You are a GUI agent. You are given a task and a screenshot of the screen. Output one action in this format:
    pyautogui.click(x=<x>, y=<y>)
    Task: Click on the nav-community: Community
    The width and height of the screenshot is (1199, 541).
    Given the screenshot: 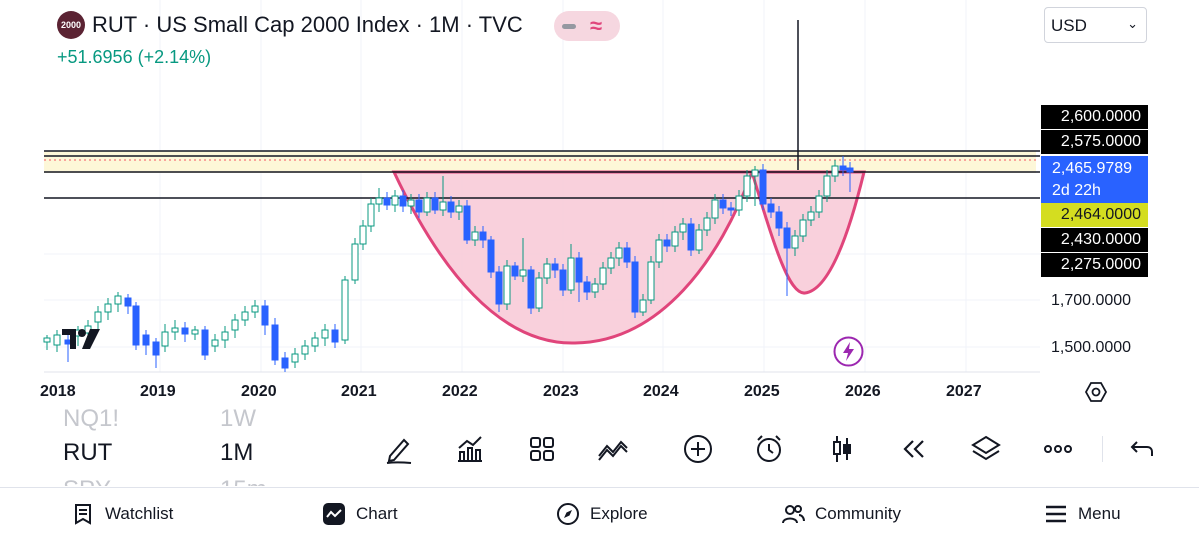 What is the action you would take?
    pyautogui.click(x=841, y=514)
    